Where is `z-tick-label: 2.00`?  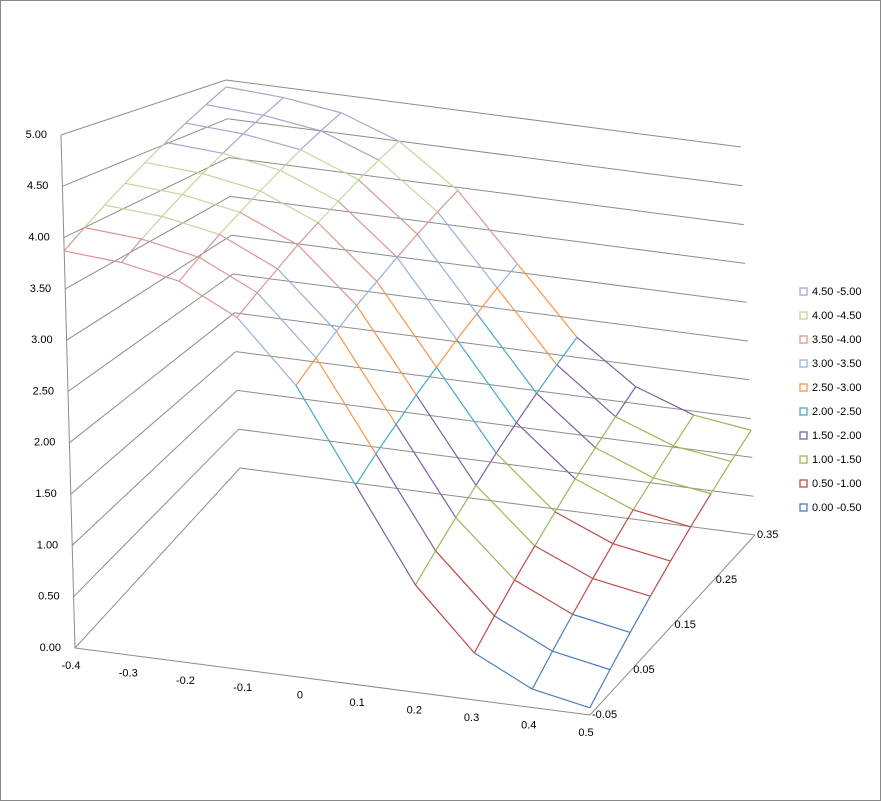
z-tick-label: 2.00 is located at coordinates (44, 443).